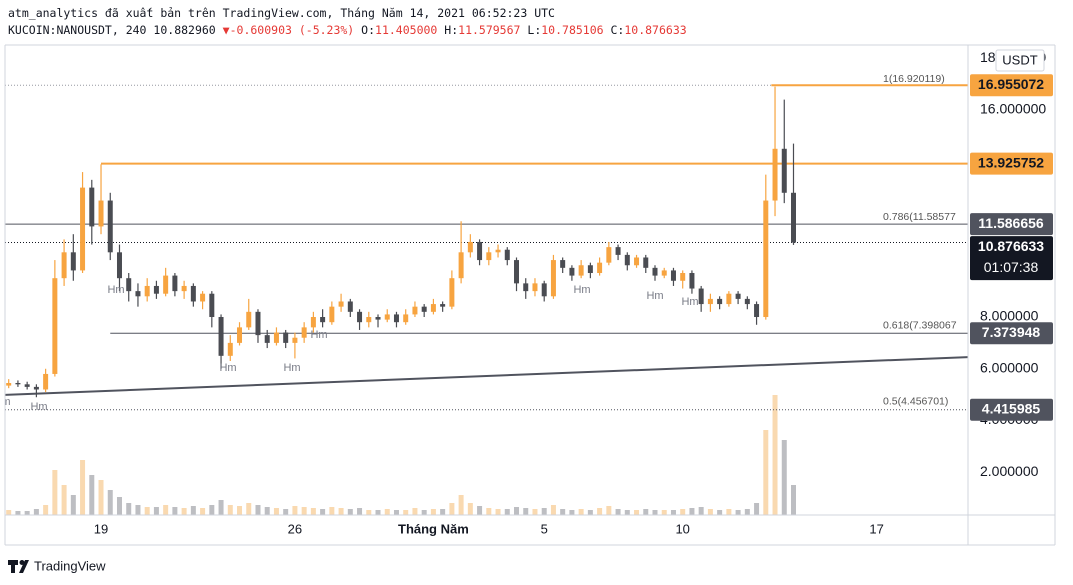 The width and height of the screenshot is (1073, 585). Describe the element at coordinates (920, 325) in the screenshot. I see `fib-label: 0.618(7.398067` at that location.